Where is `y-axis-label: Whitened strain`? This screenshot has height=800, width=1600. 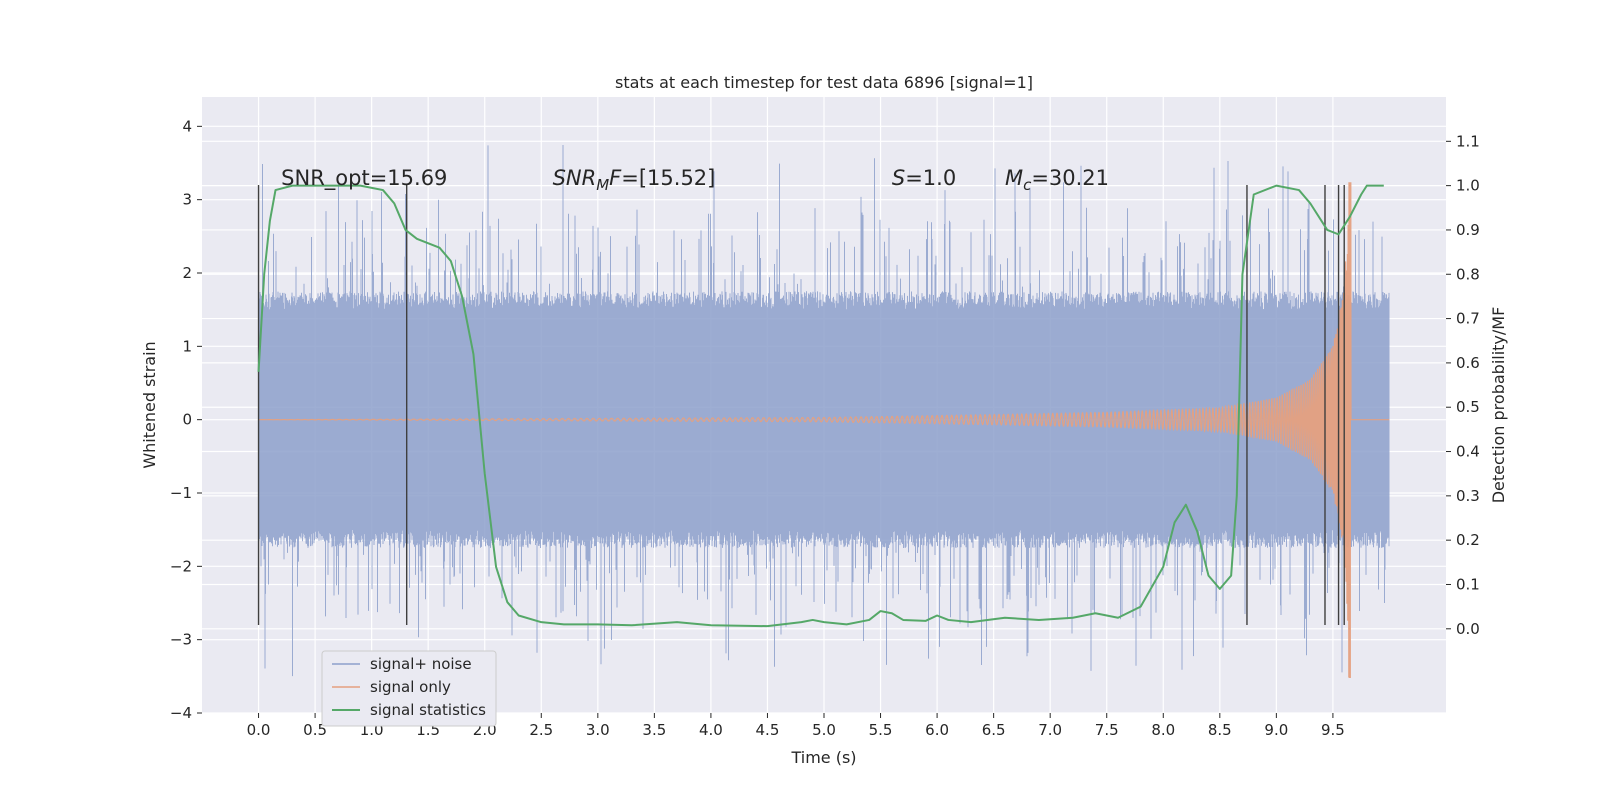
y-axis-label: Whitened strain is located at coordinates (149, 404).